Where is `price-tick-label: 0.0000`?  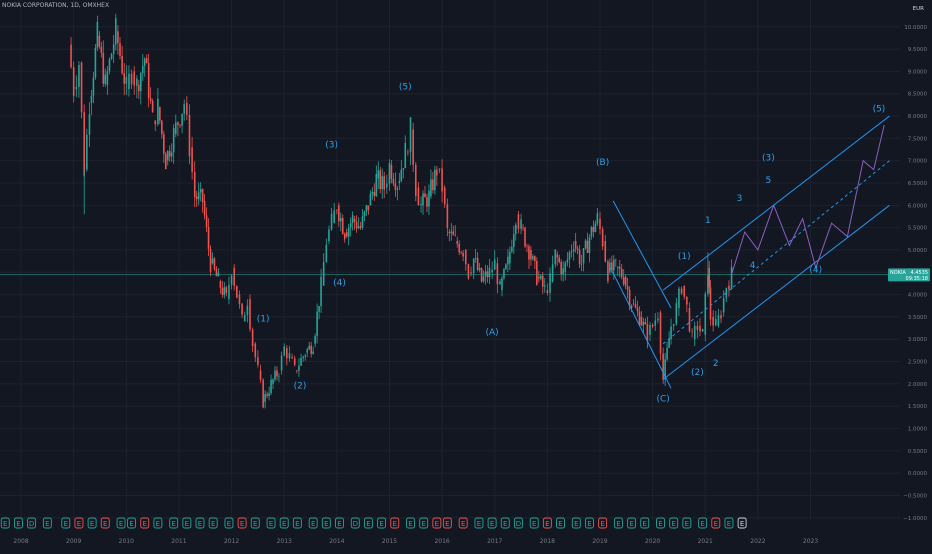 price-tick-label: 0.0000 is located at coordinates (918, 474).